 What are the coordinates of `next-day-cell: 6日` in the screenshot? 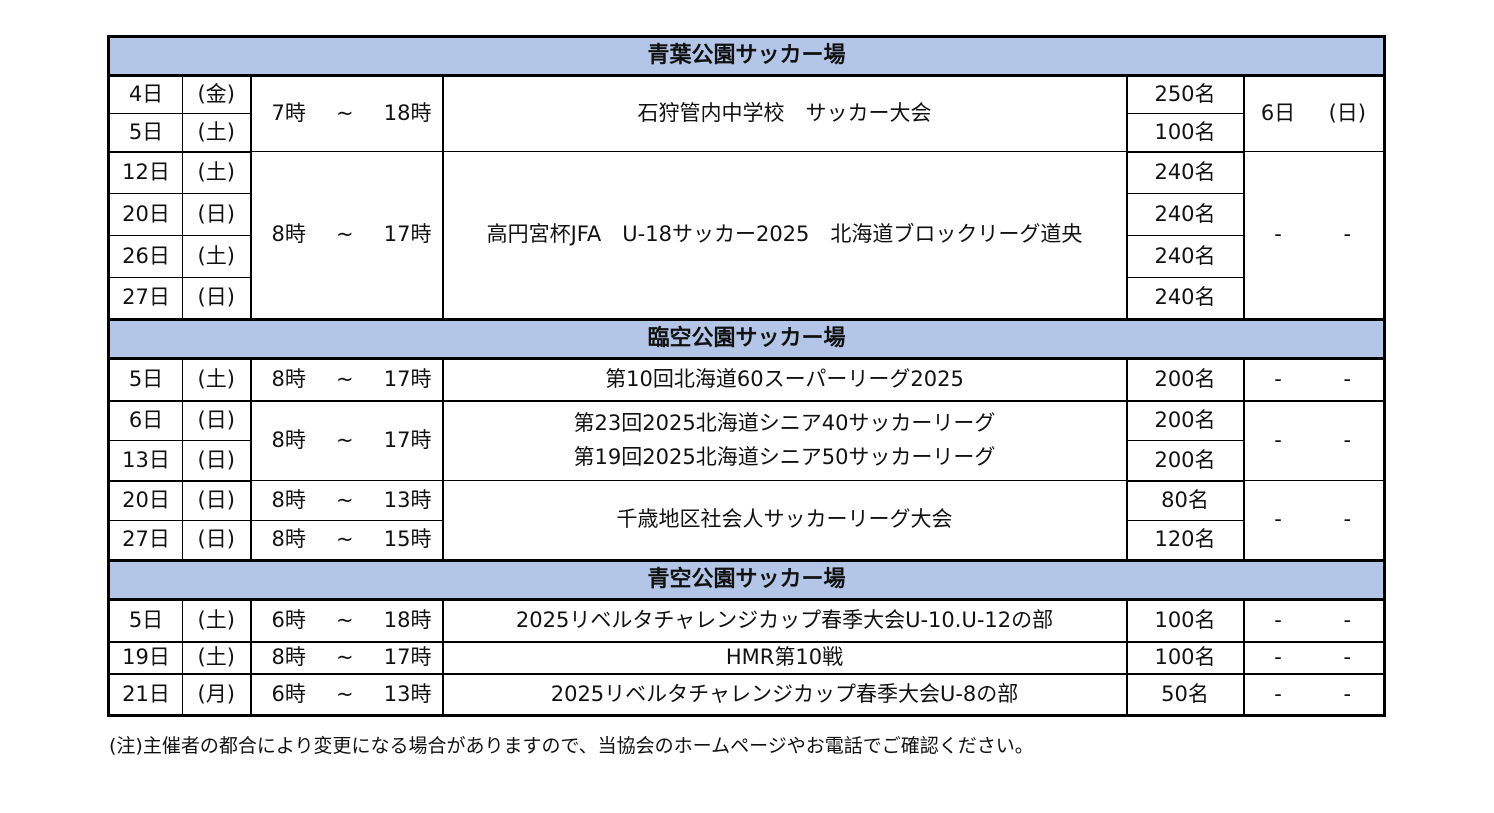 It's located at (1277, 113).